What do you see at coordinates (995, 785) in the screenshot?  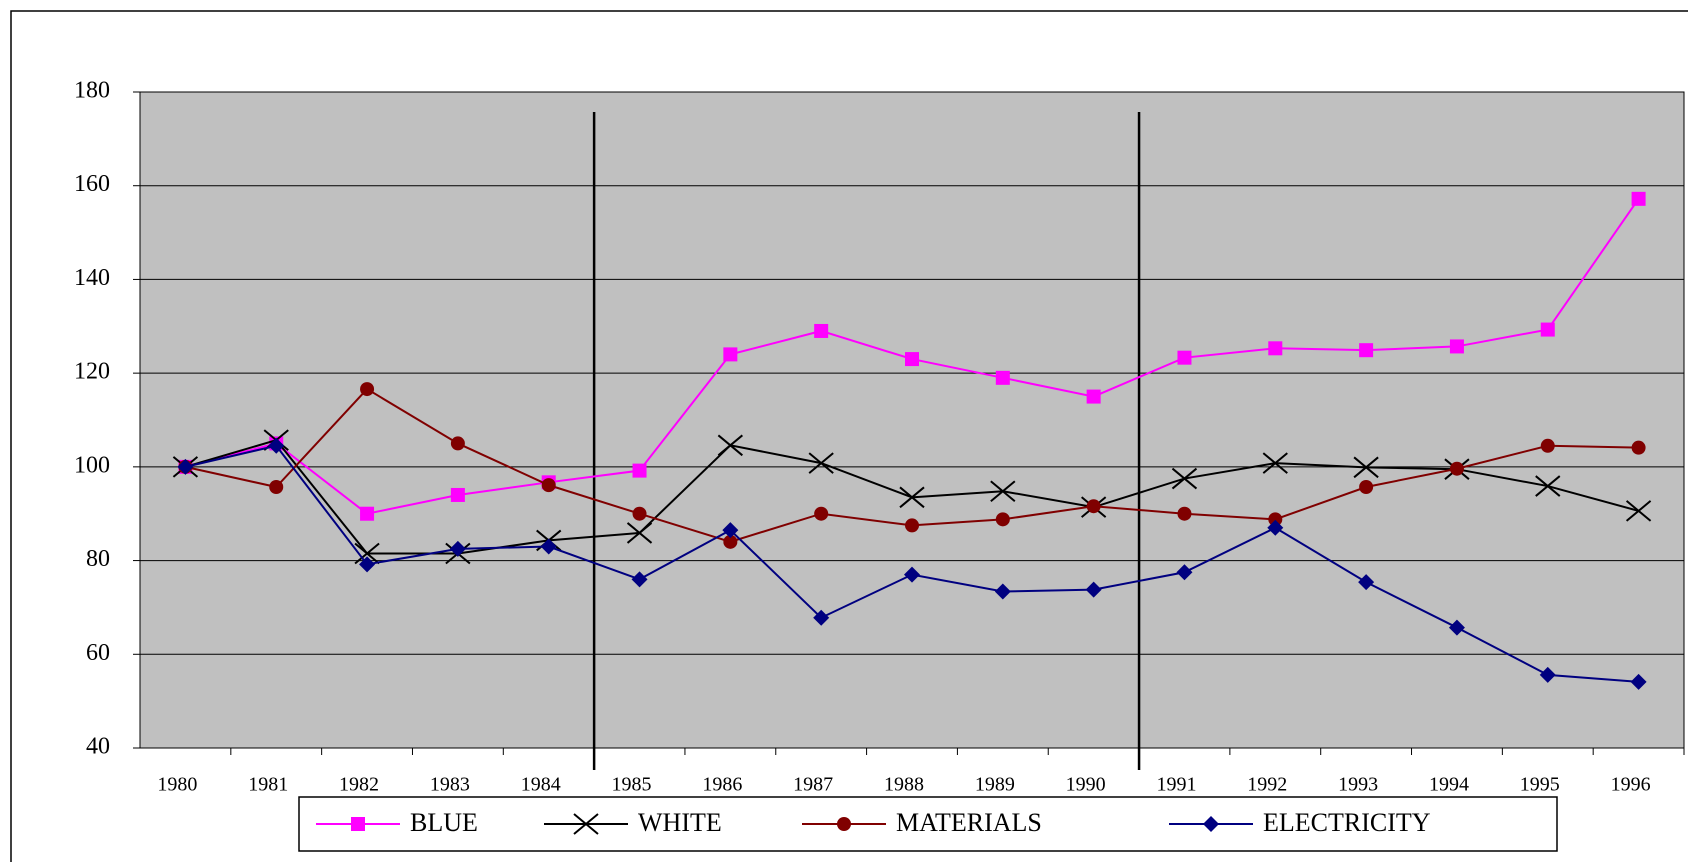 I see `x-tick-label: 1989` at bounding box center [995, 785].